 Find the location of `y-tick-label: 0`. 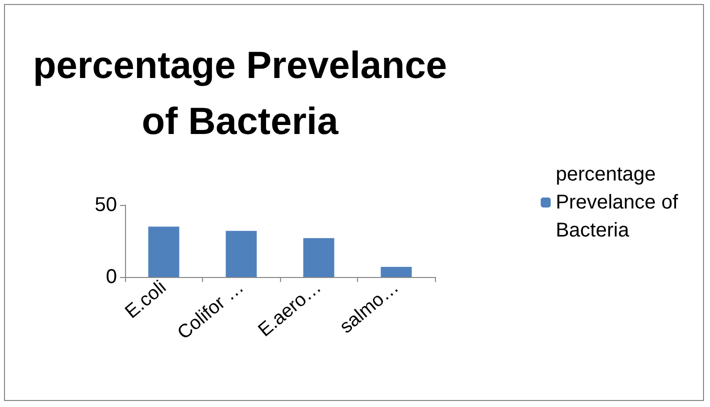

y-tick-label: 0 is located at coordinates (111, 277).